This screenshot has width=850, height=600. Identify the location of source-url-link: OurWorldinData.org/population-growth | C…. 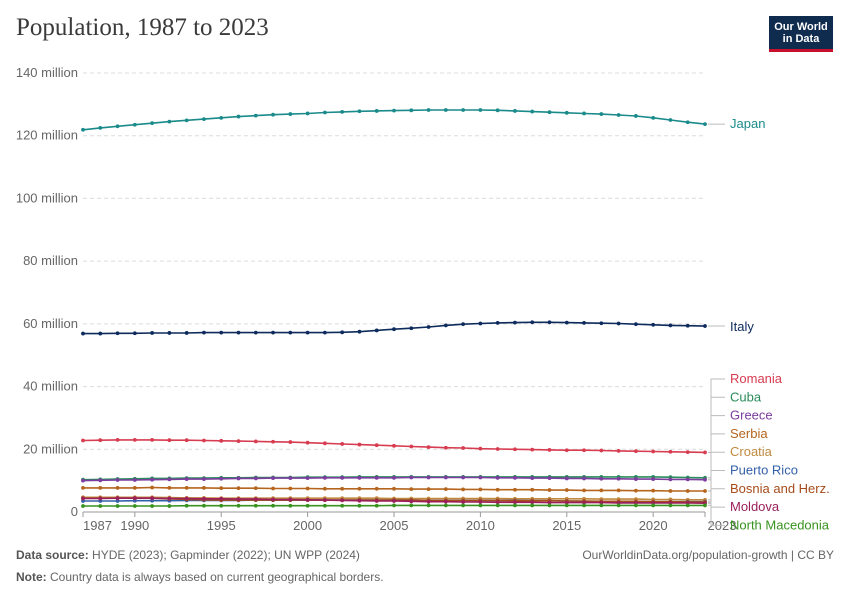
(708, 555).